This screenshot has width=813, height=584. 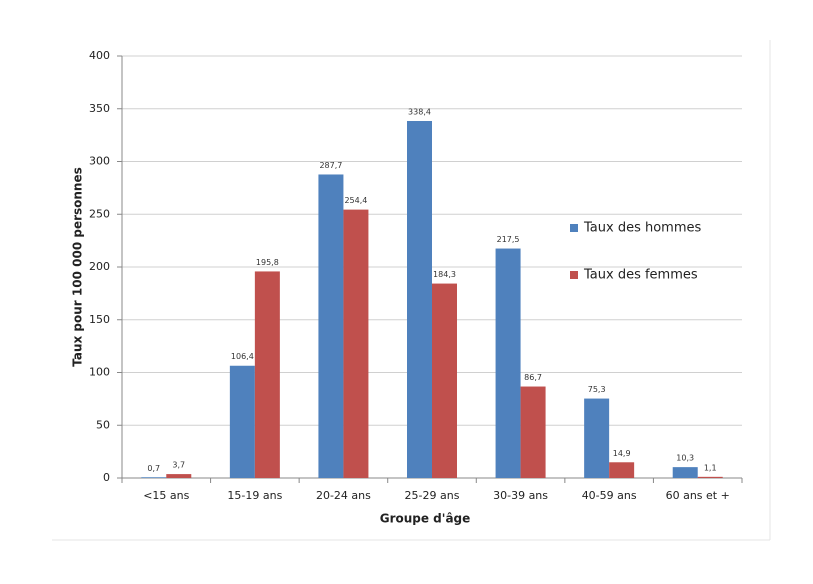 I want to click on y-tick-label: 300, so click(x=99, y=161).